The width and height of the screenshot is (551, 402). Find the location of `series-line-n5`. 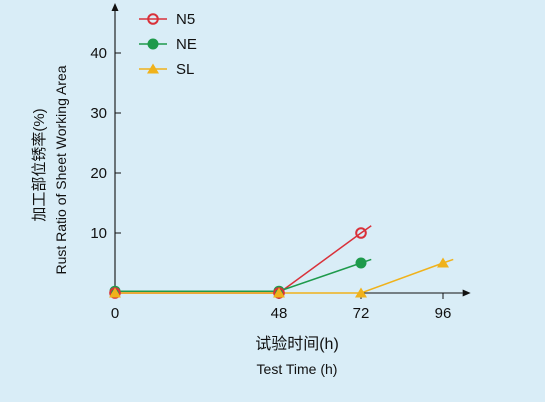

series-line-n5 is located at coordinates (243, 259).